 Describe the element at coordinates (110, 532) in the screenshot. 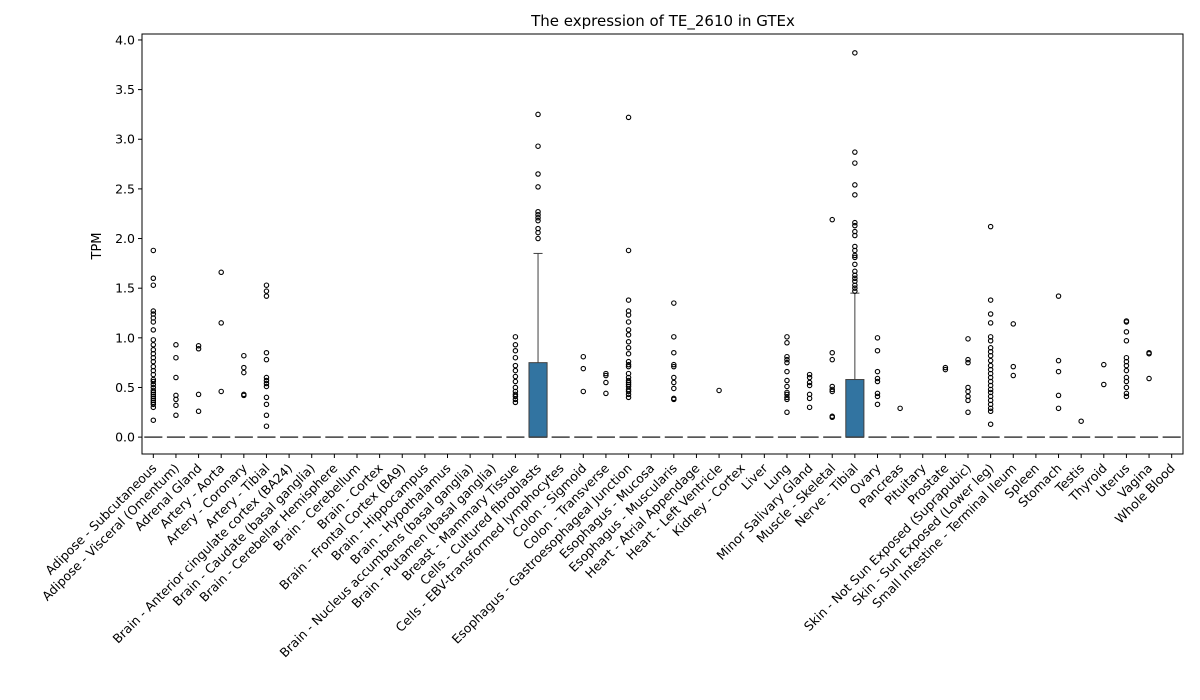

I see `x-tick-label: Adipose - Visceral (Omentum)` at that location.